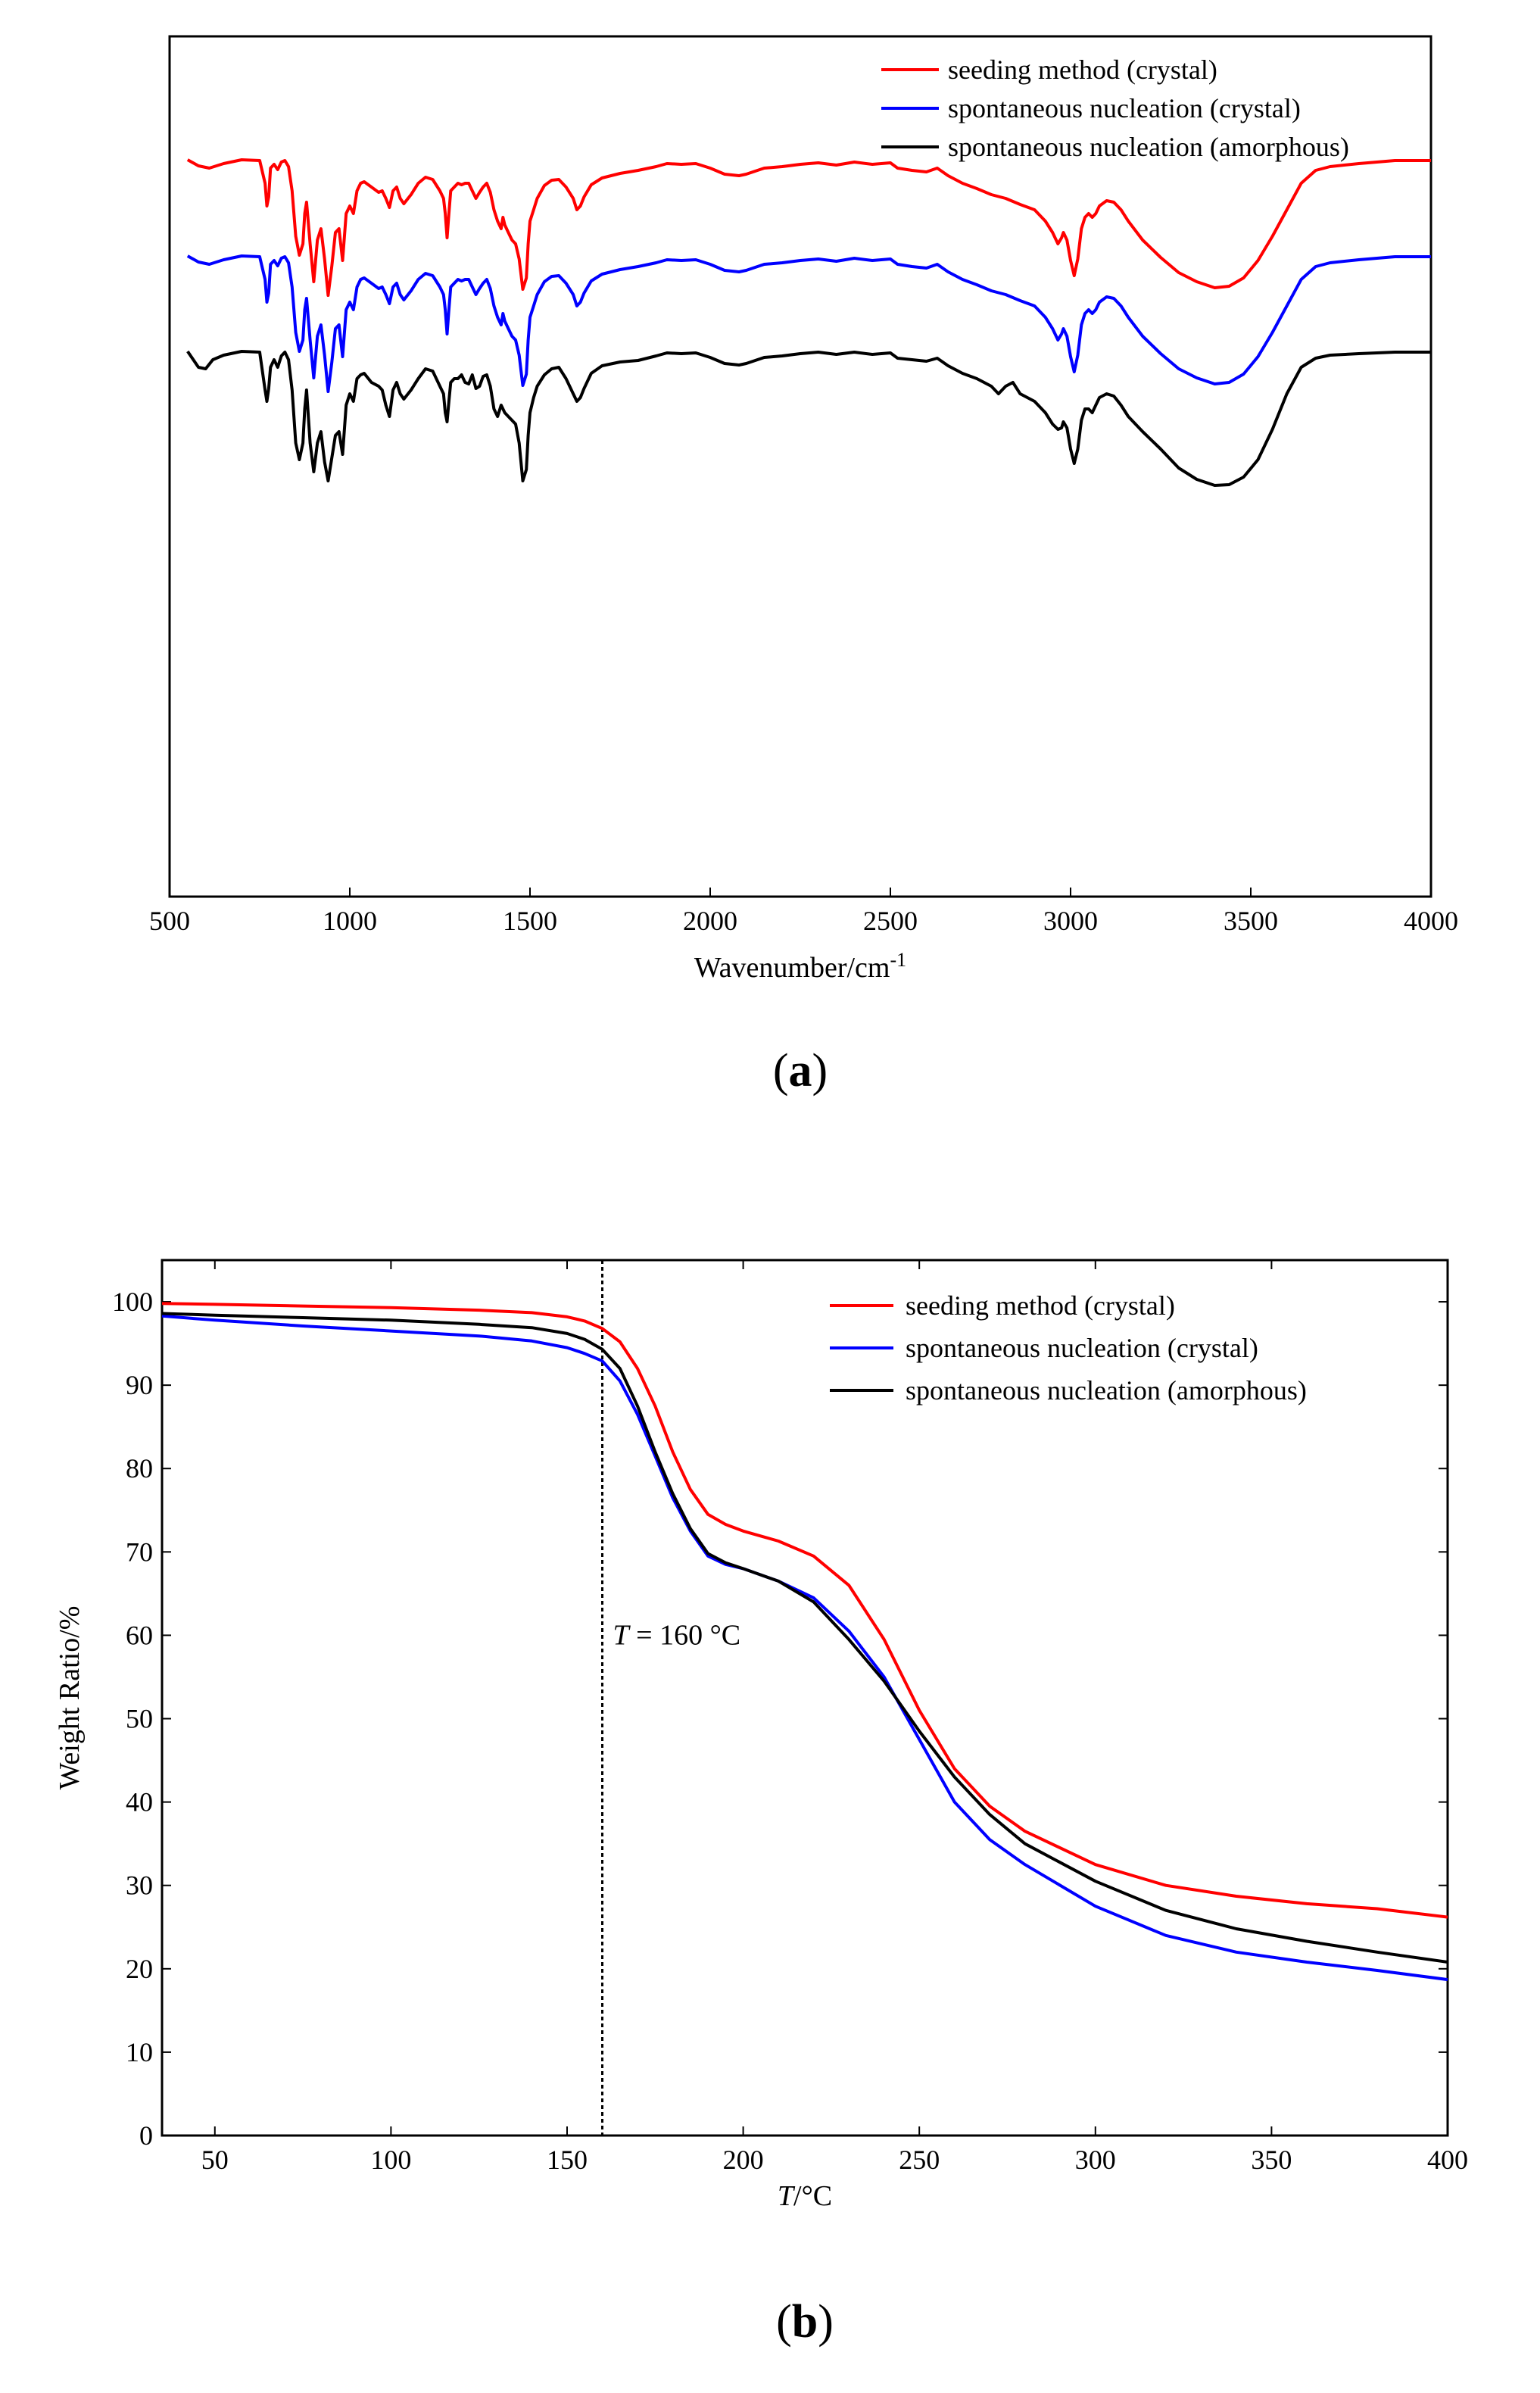  What do you see at coordinates (1082, 1348) in the screenshot?
I see `legend-b-label-spontaneous-crystal: spontaneous nucleation (crystal)` at bounding box center [1082, 1348].